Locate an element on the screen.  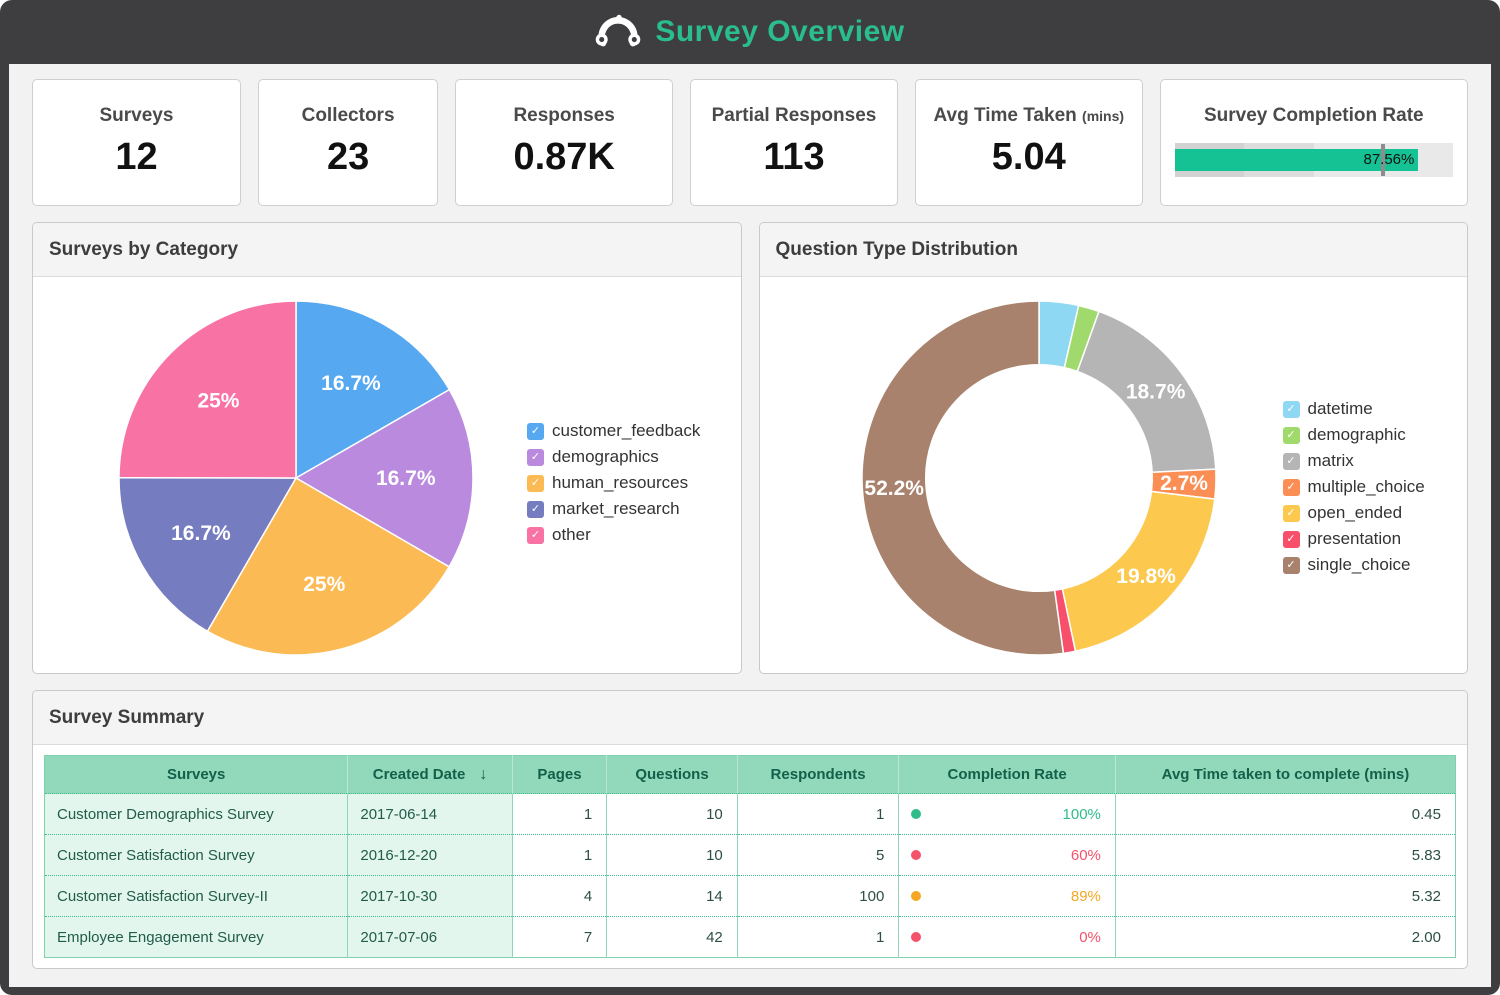
cell-pages: 4 is located at coordinates (559, 896).